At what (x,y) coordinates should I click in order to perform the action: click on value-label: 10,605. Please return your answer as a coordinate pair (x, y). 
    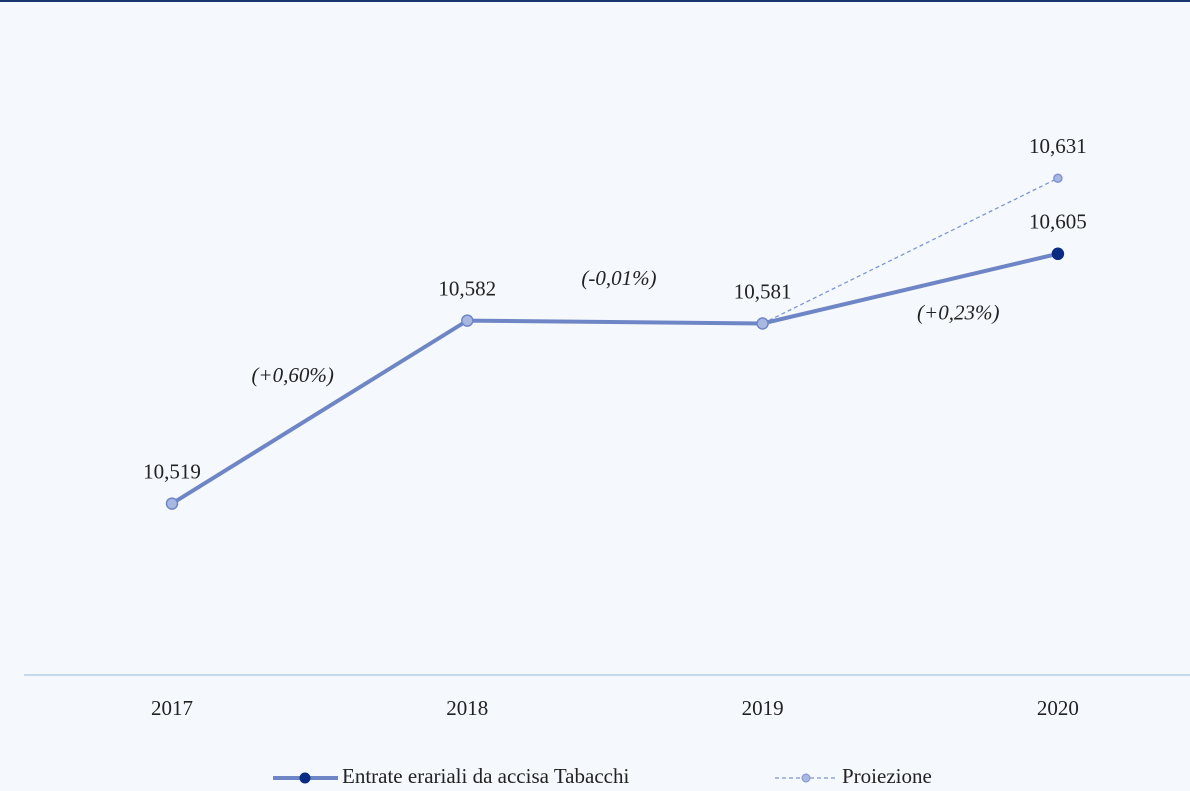
    Looking at the image, I should click on (1058, 222).